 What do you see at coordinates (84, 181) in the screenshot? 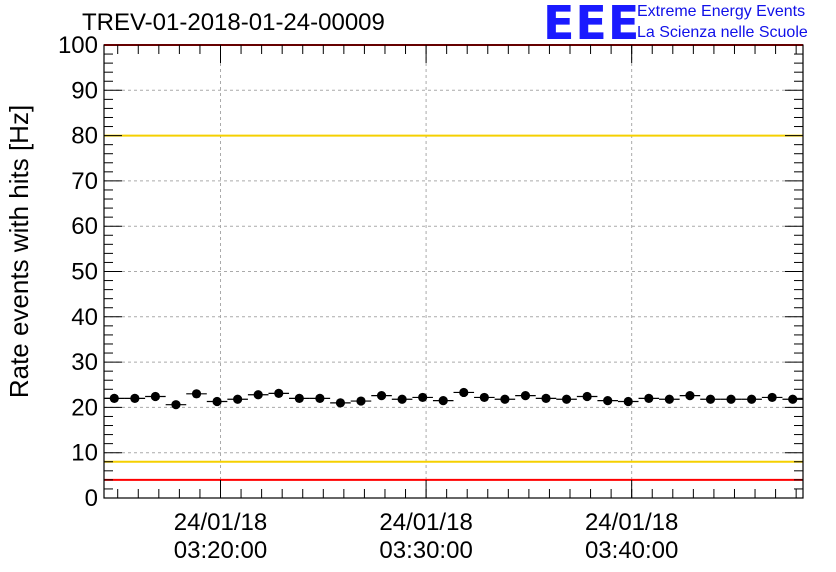
I see `y-tick-label: 70` at bounding box center [84, 181].